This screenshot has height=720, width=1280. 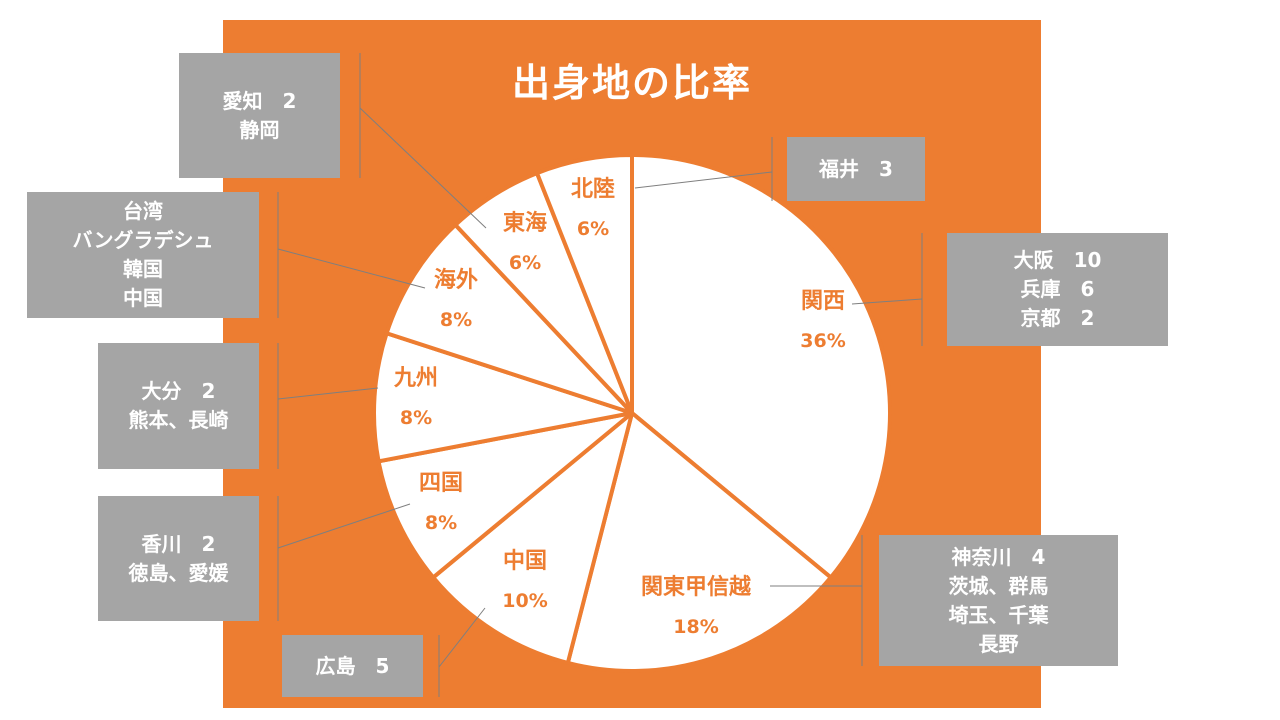 I want to click on callout-line: 香川 2, so click(x=178, y=543).